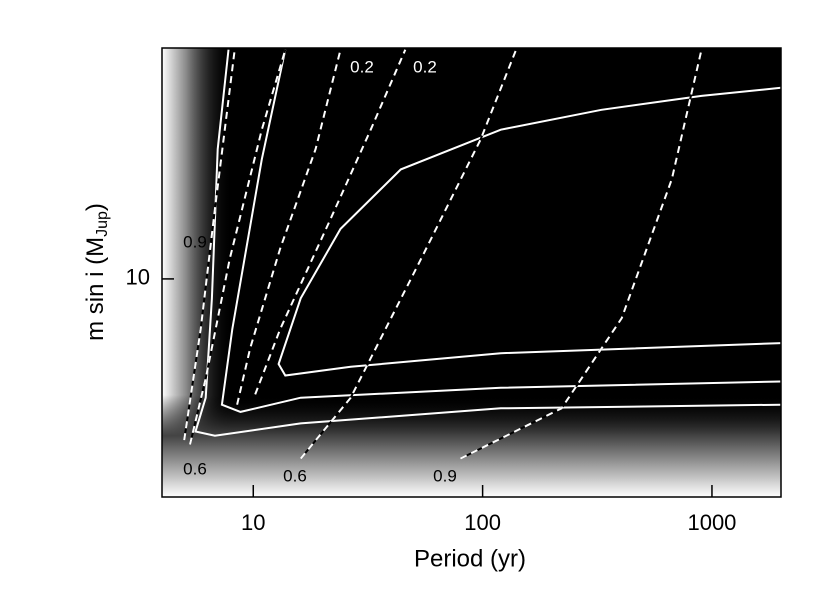  What do you see at coordinates (95, 207) in the screenshot?
I see `y-label-end: )` at bounding box center [95, 207].